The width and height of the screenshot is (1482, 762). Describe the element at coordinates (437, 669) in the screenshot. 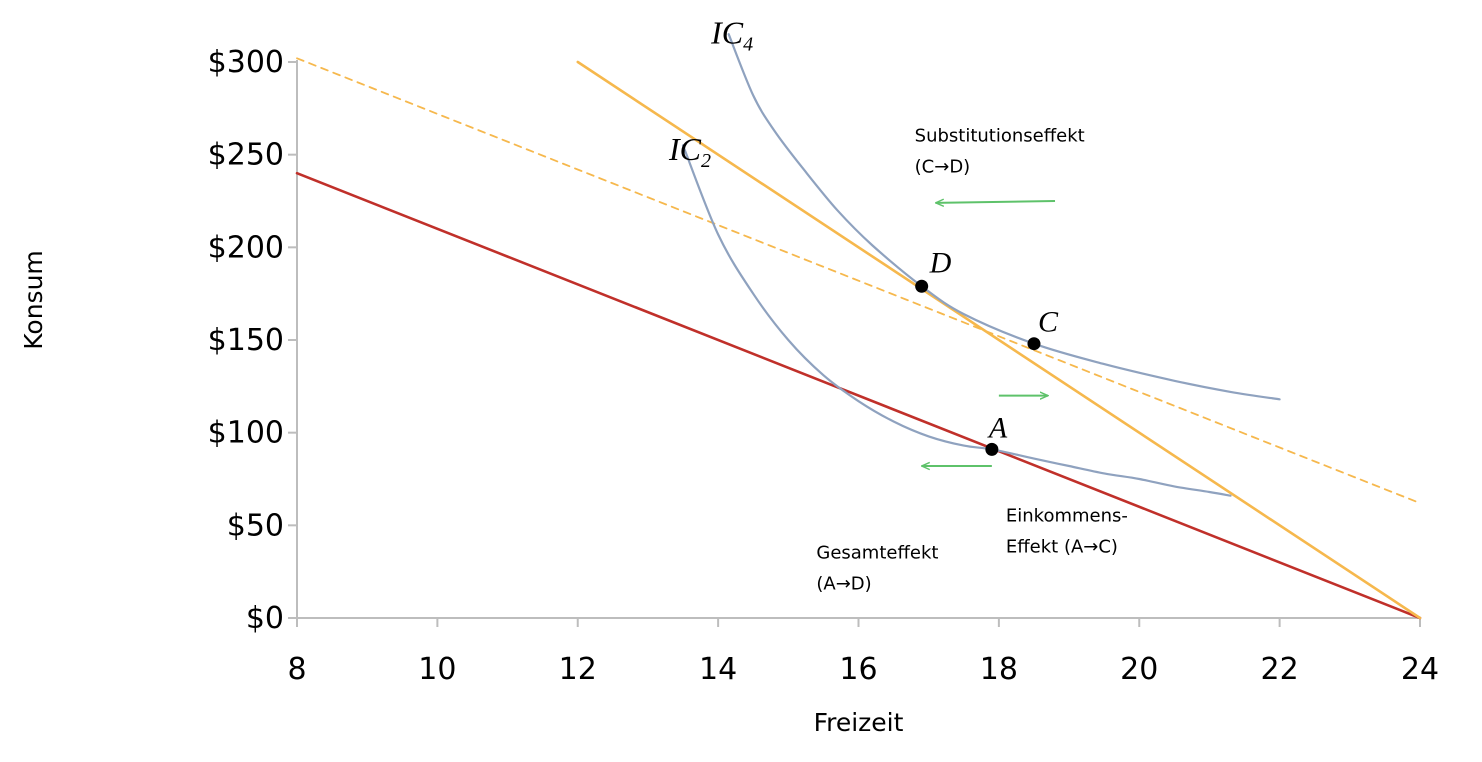

I see `x-tick-label: 10` at that location.